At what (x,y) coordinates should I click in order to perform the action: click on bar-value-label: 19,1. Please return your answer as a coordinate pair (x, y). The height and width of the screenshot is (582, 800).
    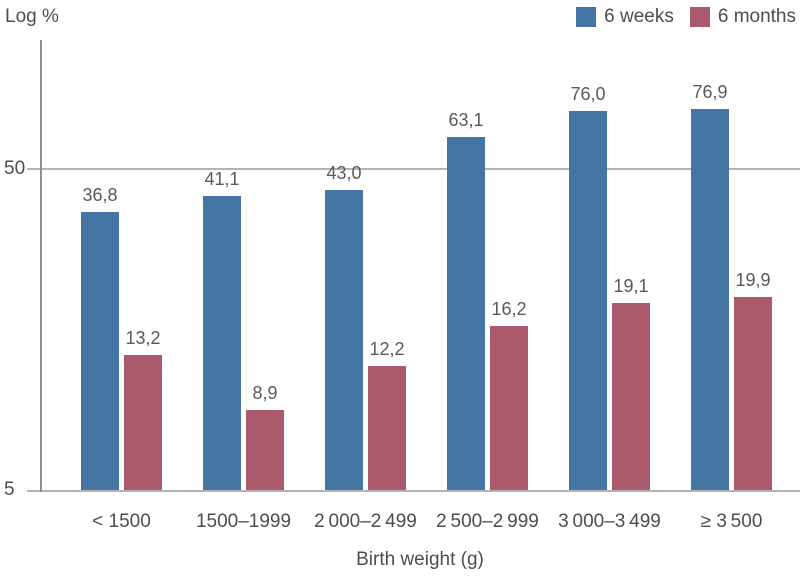
    Looking at the image, I should click on (631, 286).